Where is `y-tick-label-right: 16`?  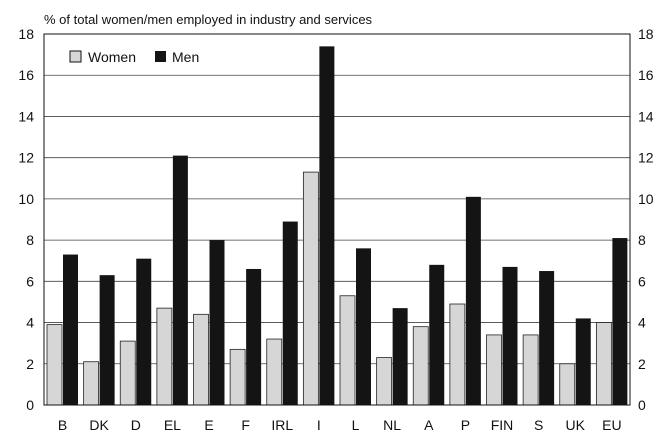 y-tick-label-right: 16 is located at coordinates (646, 75).